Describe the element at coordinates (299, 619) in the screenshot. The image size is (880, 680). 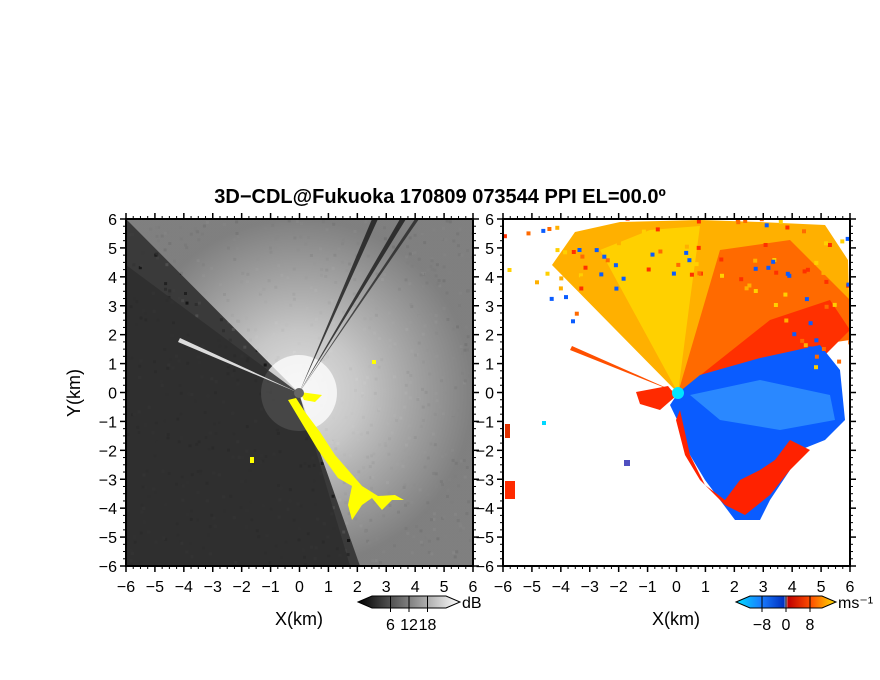
I see `reflectivity-xlabel: X(km)` at that location.